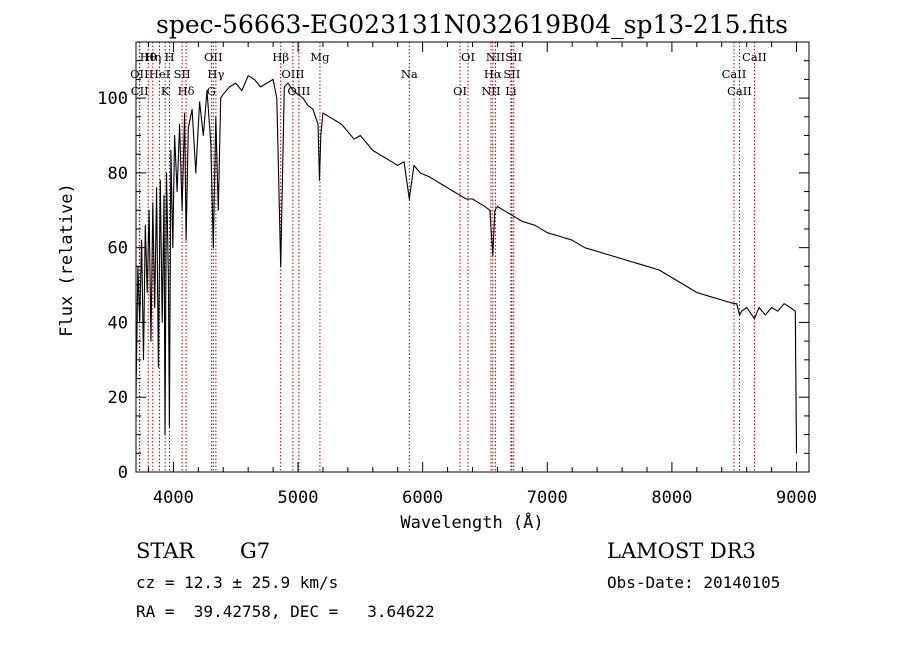 The height and width of the screenshot is (649, 900). I want to click on y-tick-label: 0, so click(123, 473).